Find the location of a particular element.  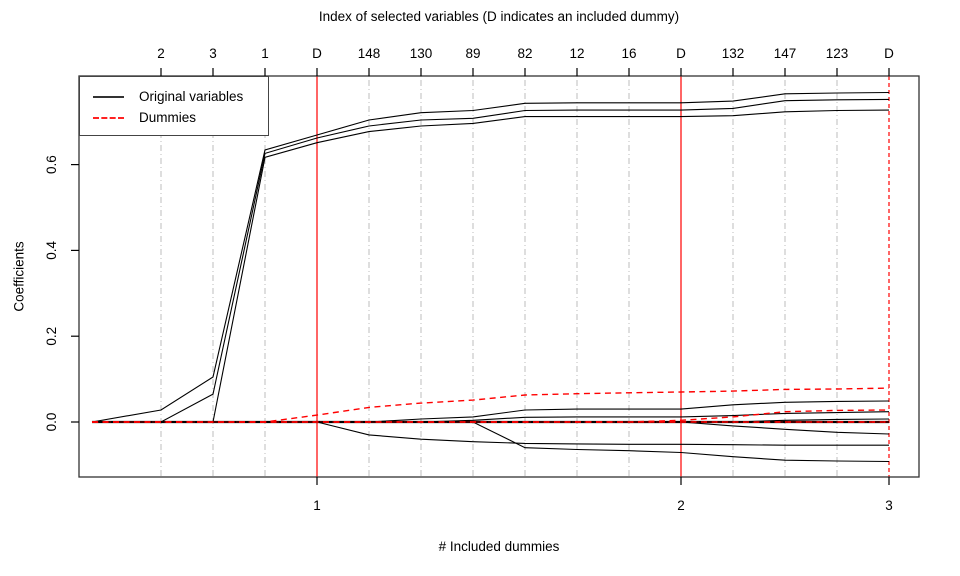

legend-row-dummies: Dummies is located at coordinates (180, 117).